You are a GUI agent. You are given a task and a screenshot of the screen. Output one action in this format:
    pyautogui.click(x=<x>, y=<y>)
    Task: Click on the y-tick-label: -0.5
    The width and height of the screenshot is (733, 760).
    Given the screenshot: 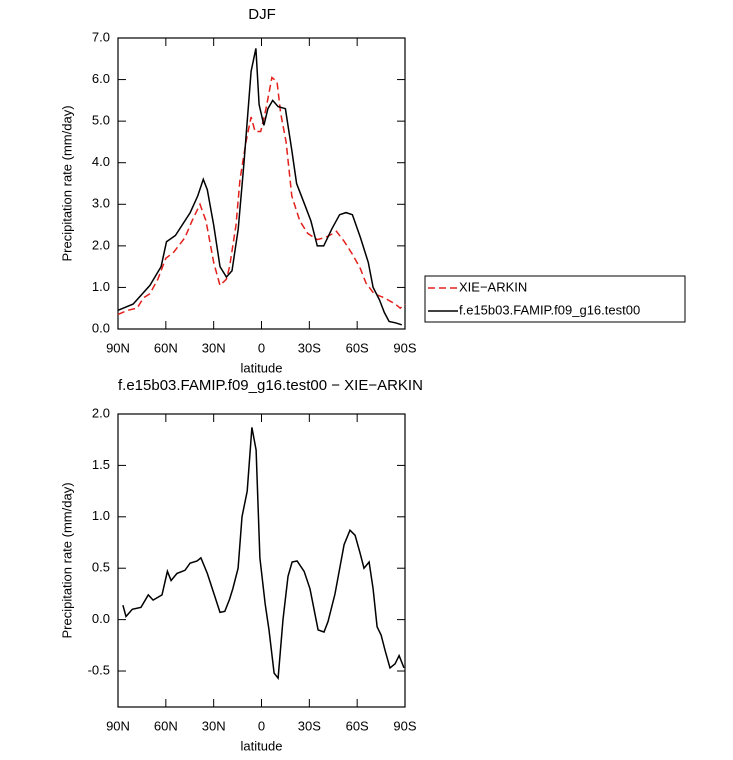 What is the action you would take?
    pyautogui.click(x=99, y=669)
    